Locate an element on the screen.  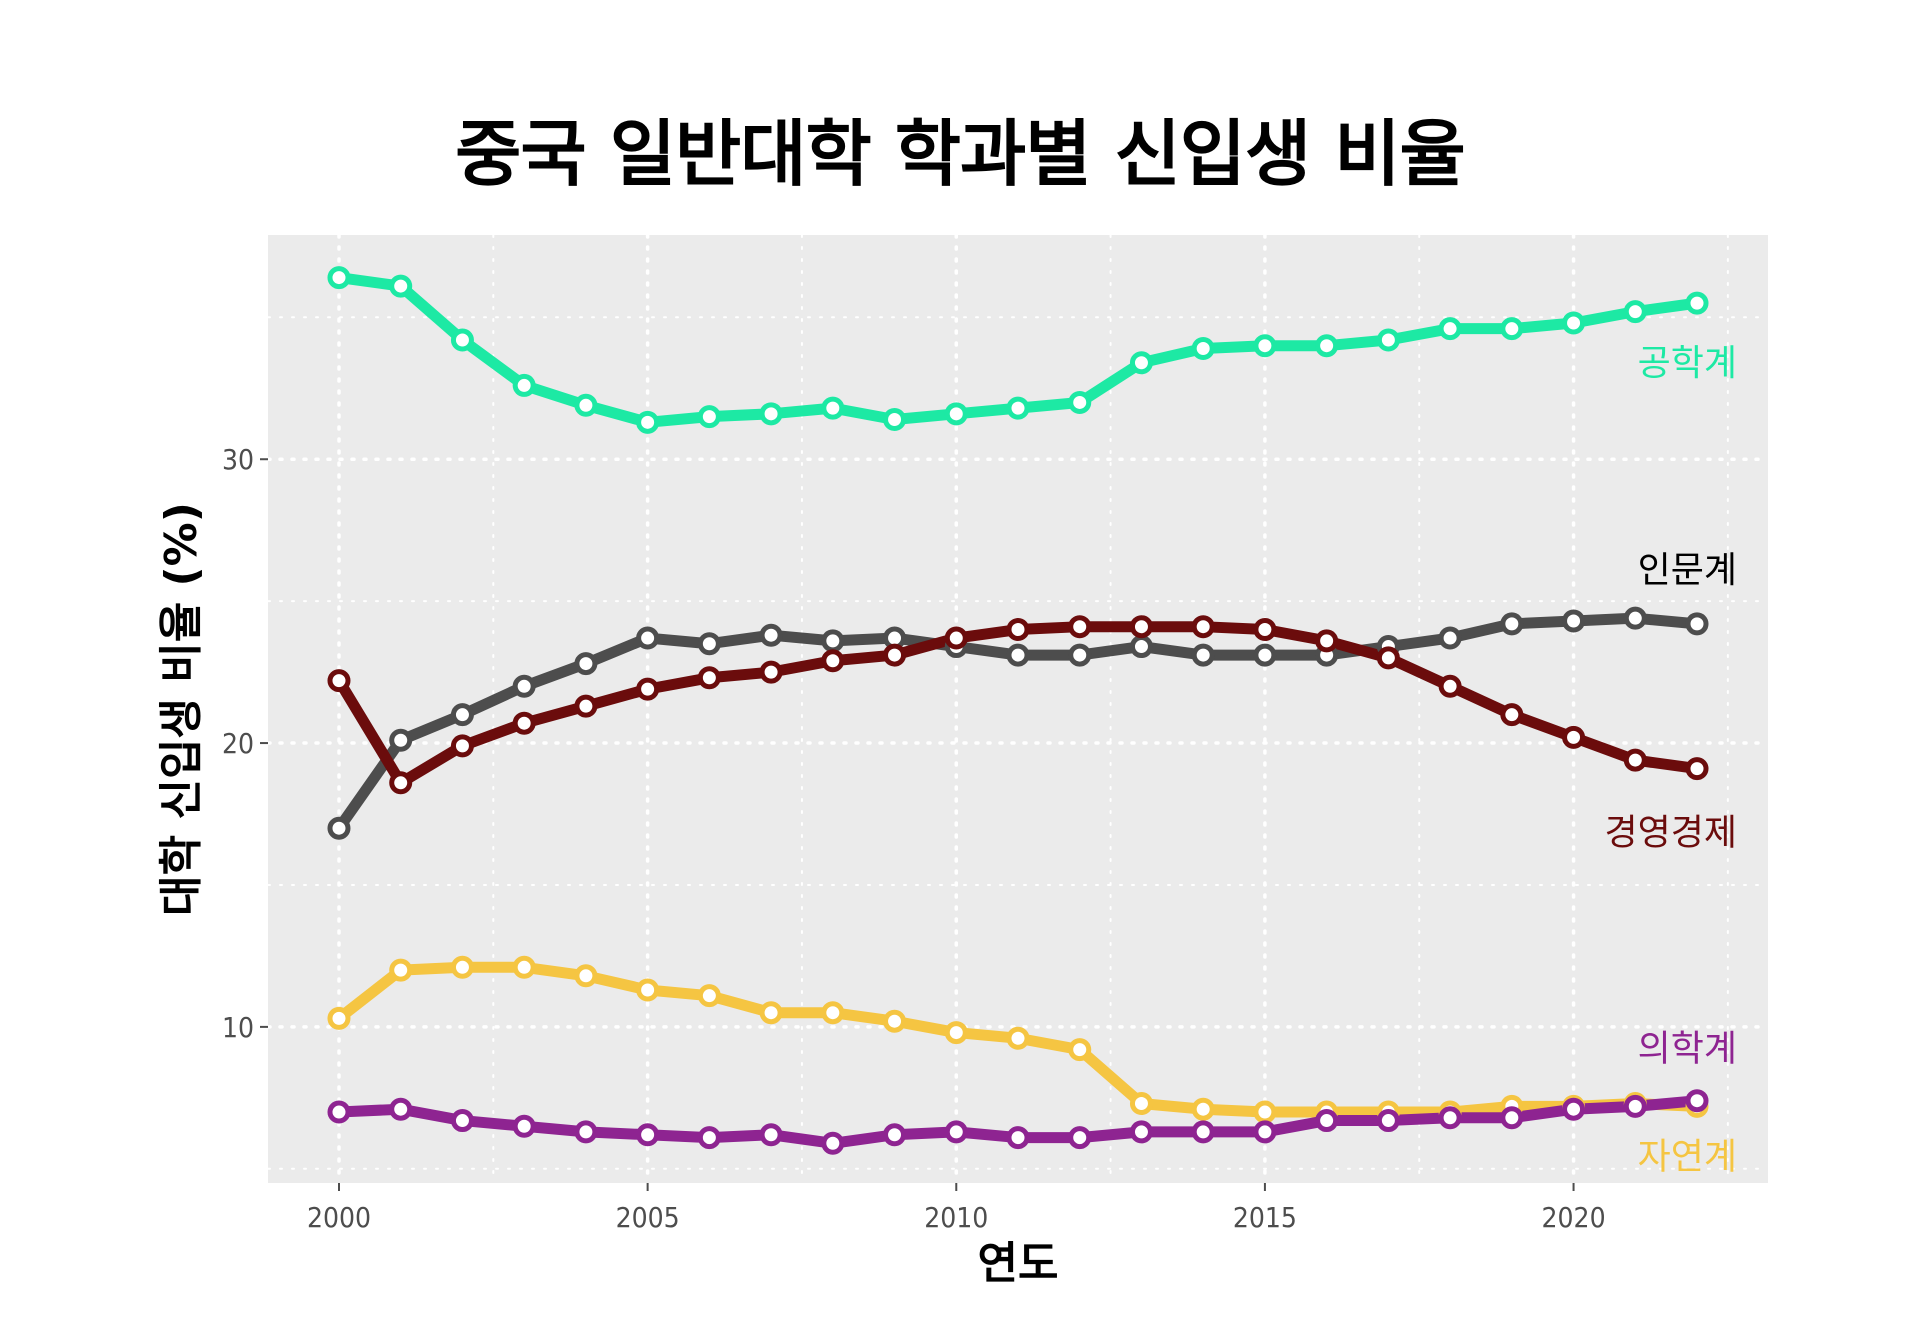
chart-title: 중국 일반대학 학과별 신입생 비율 is located at coordinates (960, 154).